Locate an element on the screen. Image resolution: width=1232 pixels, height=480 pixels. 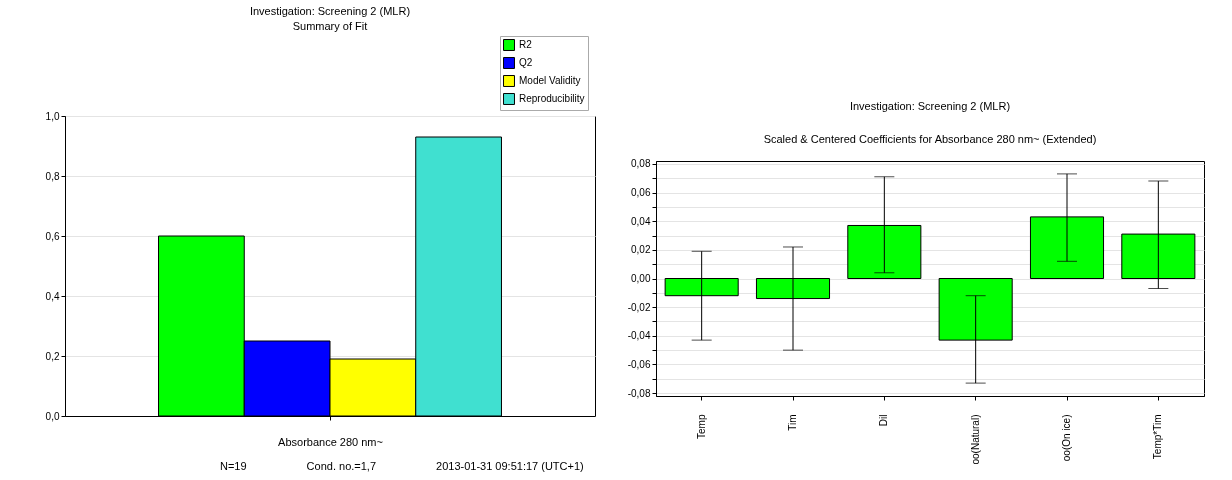
y-tick-label: 0,8 is located at coordinates (52, 176).